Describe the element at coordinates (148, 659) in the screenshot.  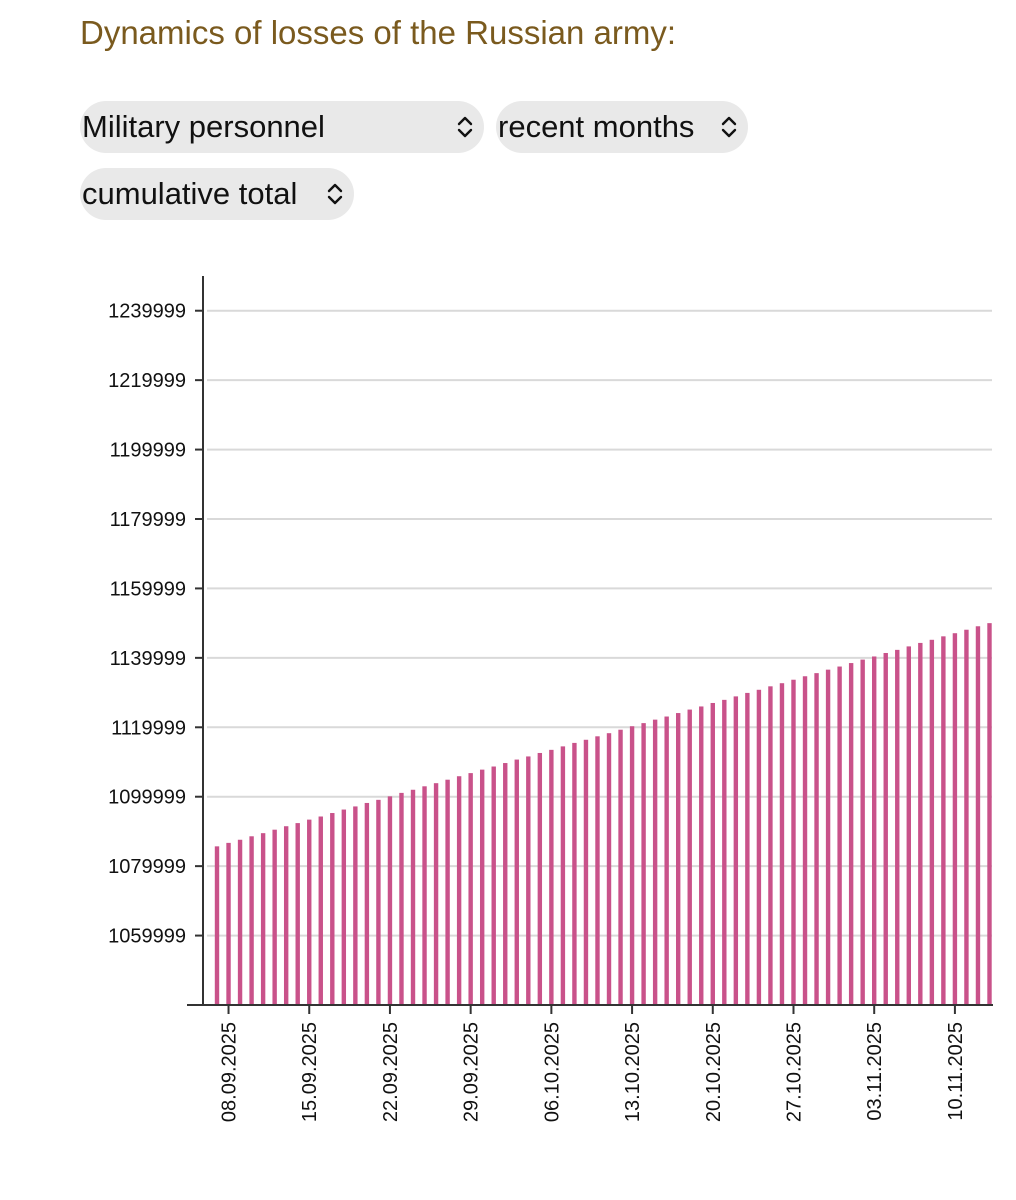
I see `y-tick-label: 1139999` at that location.